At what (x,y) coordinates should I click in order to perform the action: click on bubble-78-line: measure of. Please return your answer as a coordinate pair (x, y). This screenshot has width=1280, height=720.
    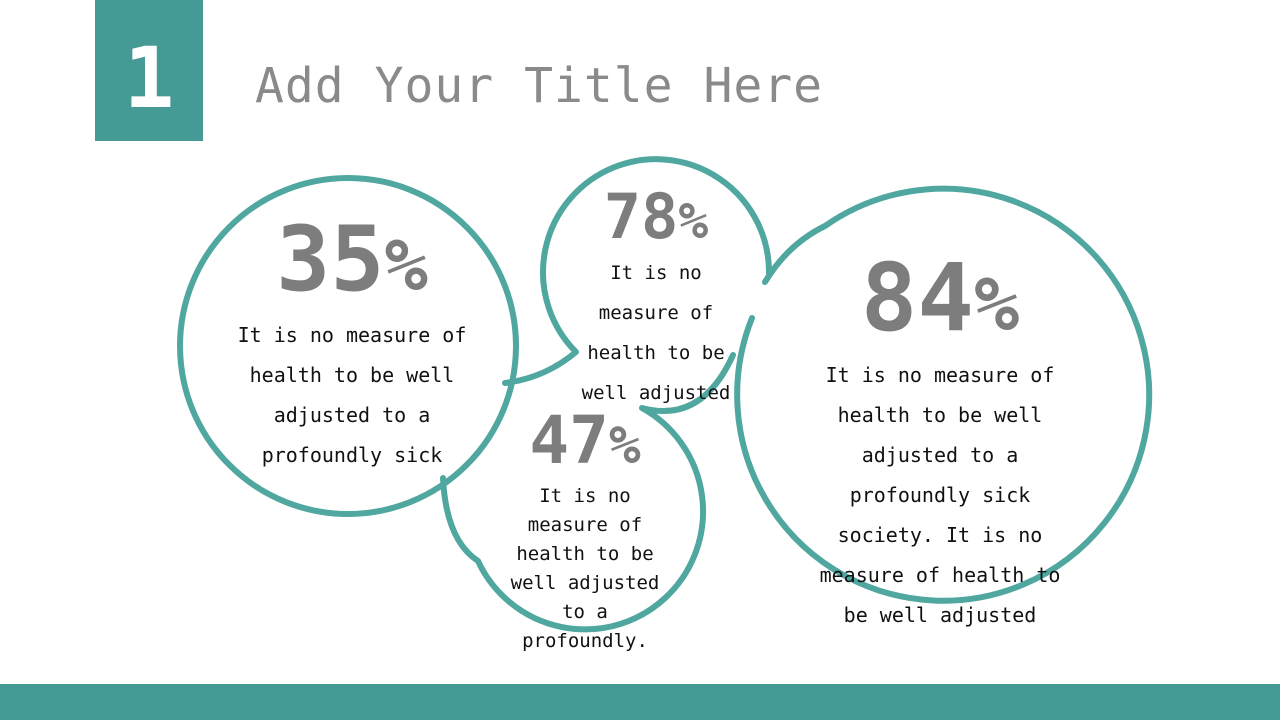
    Looking at the image, I should click on (656, 313).